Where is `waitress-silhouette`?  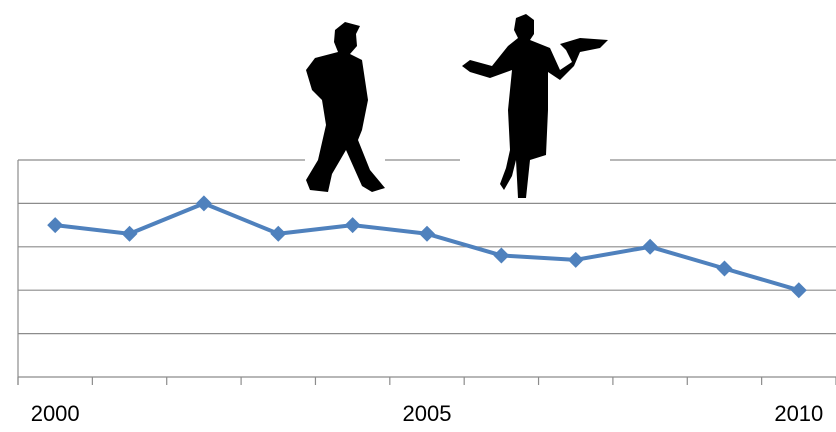
waitress-silhouette is located at coordinates (535, 106).